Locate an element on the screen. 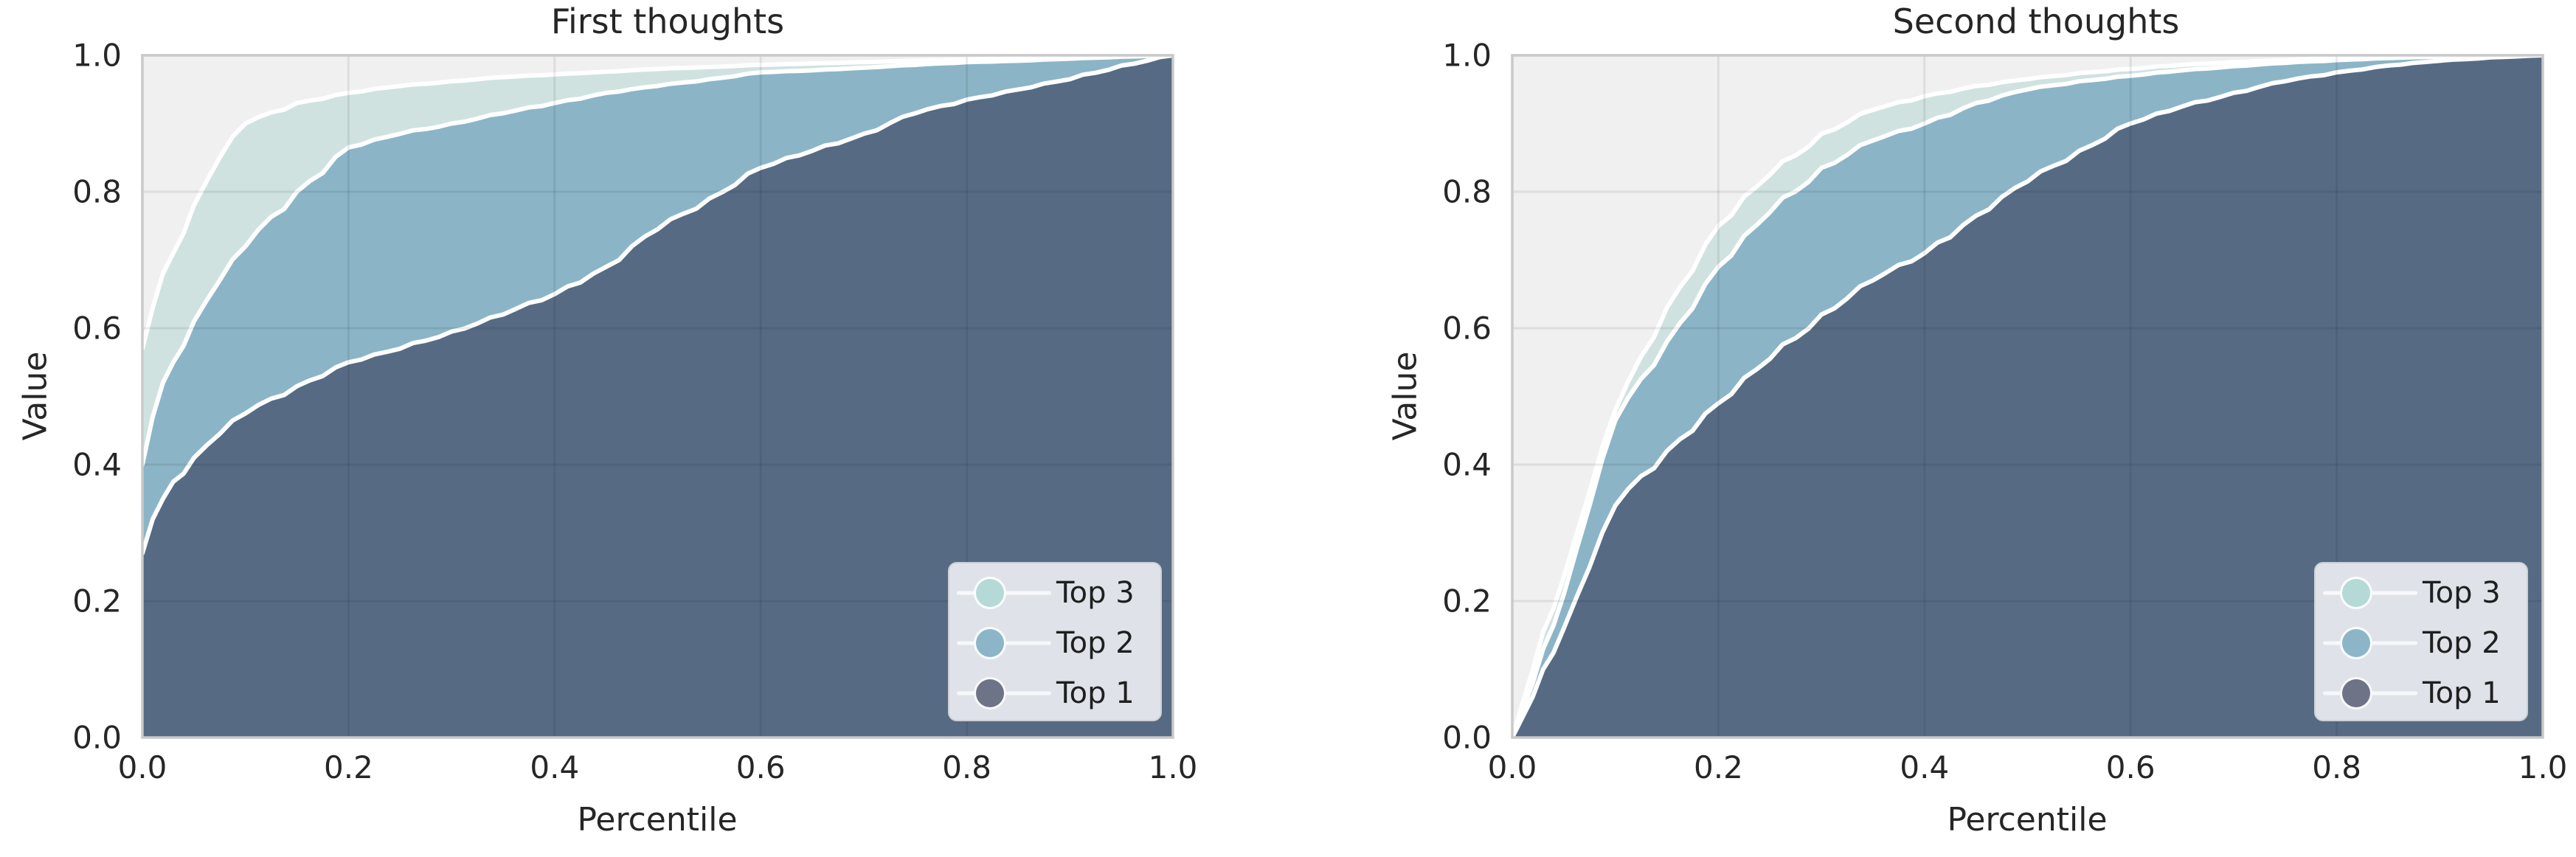 The width and height of the screenshot is (2576, 857). panel-title-first-thoughts: First thoughts is located at coordinates (667, 21).